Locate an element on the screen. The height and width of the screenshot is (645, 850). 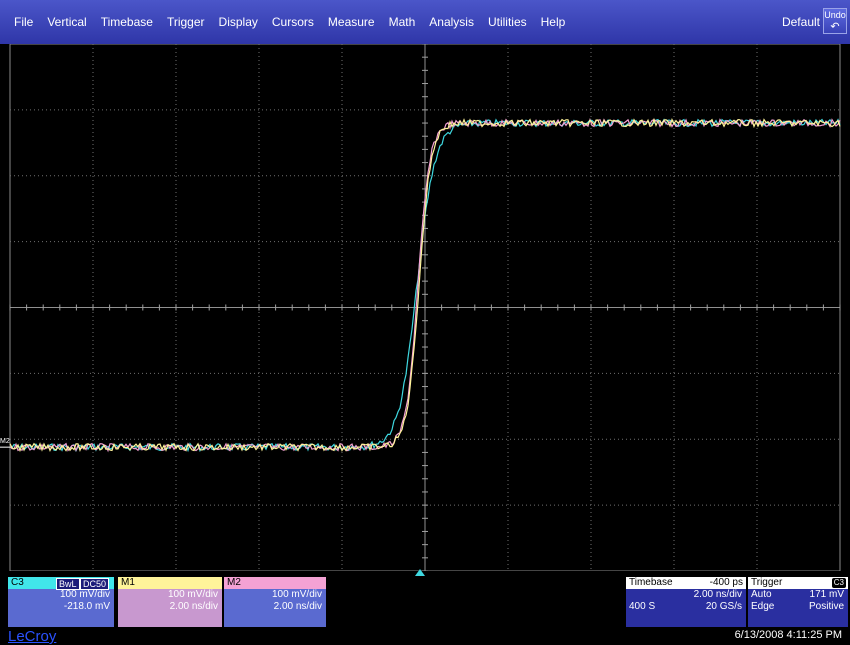
timebase-rate: 20 GS/s is located at coordinates (723, 606).